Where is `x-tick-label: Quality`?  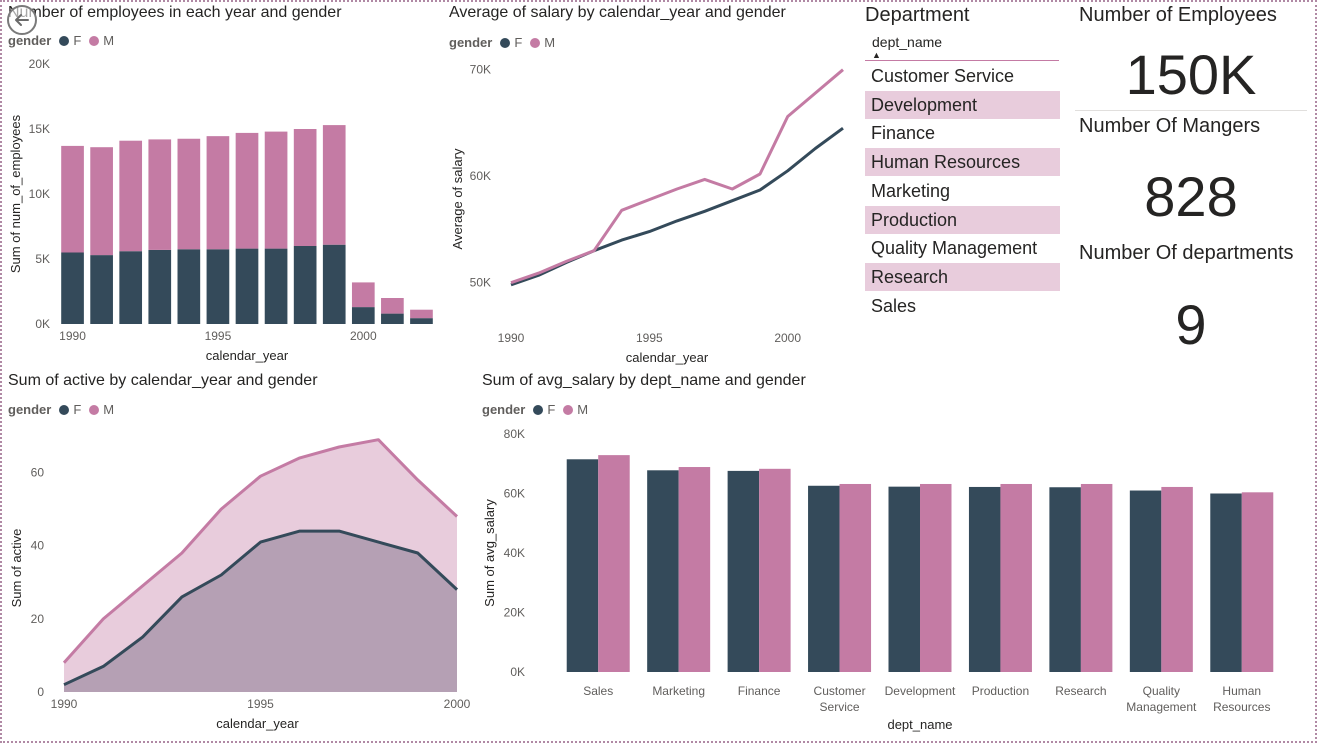 x-tick-label: Quality is located at coordinates (1161, 691).